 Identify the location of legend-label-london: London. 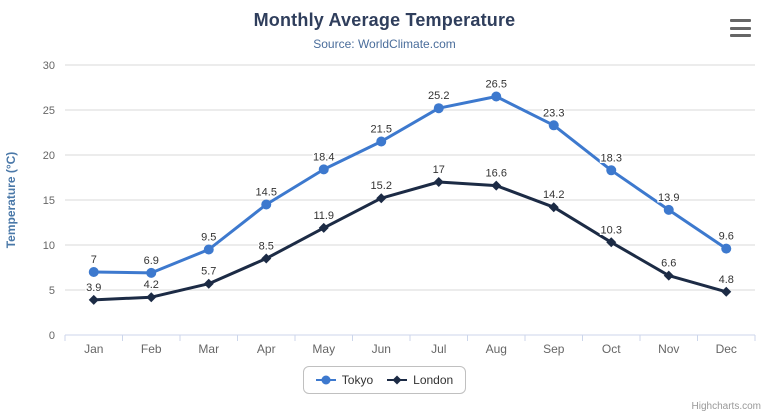
(433, 380).